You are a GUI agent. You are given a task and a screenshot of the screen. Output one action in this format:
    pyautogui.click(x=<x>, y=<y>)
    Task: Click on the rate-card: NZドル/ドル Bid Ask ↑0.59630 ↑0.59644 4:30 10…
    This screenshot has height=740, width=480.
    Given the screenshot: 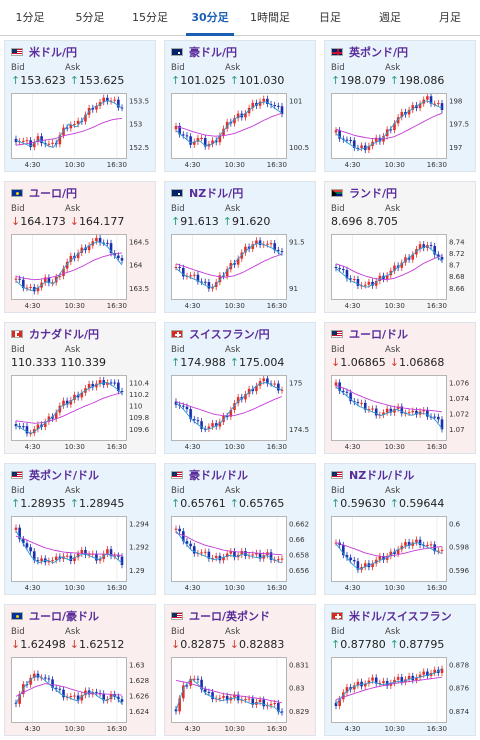 What is the action you would take?
    pyautogui.click(x=400, y=529)
    